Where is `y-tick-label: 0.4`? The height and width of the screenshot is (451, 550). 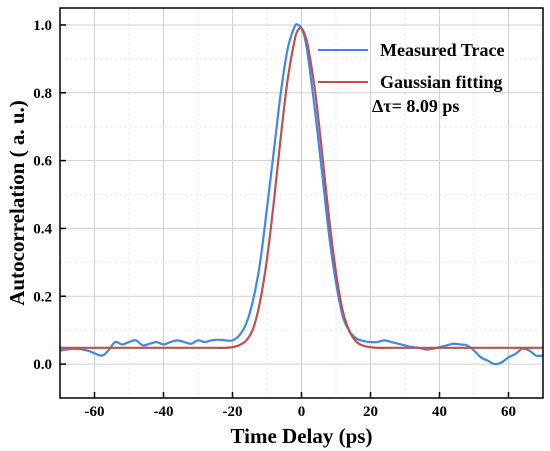
y-tick-label: 0.4 is located at coordinates (42, 229).